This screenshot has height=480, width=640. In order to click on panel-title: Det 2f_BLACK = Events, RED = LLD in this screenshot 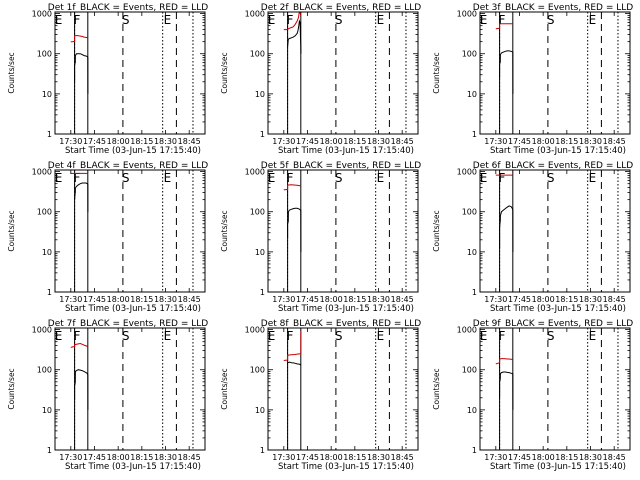, I will do `click(341, 8)`.